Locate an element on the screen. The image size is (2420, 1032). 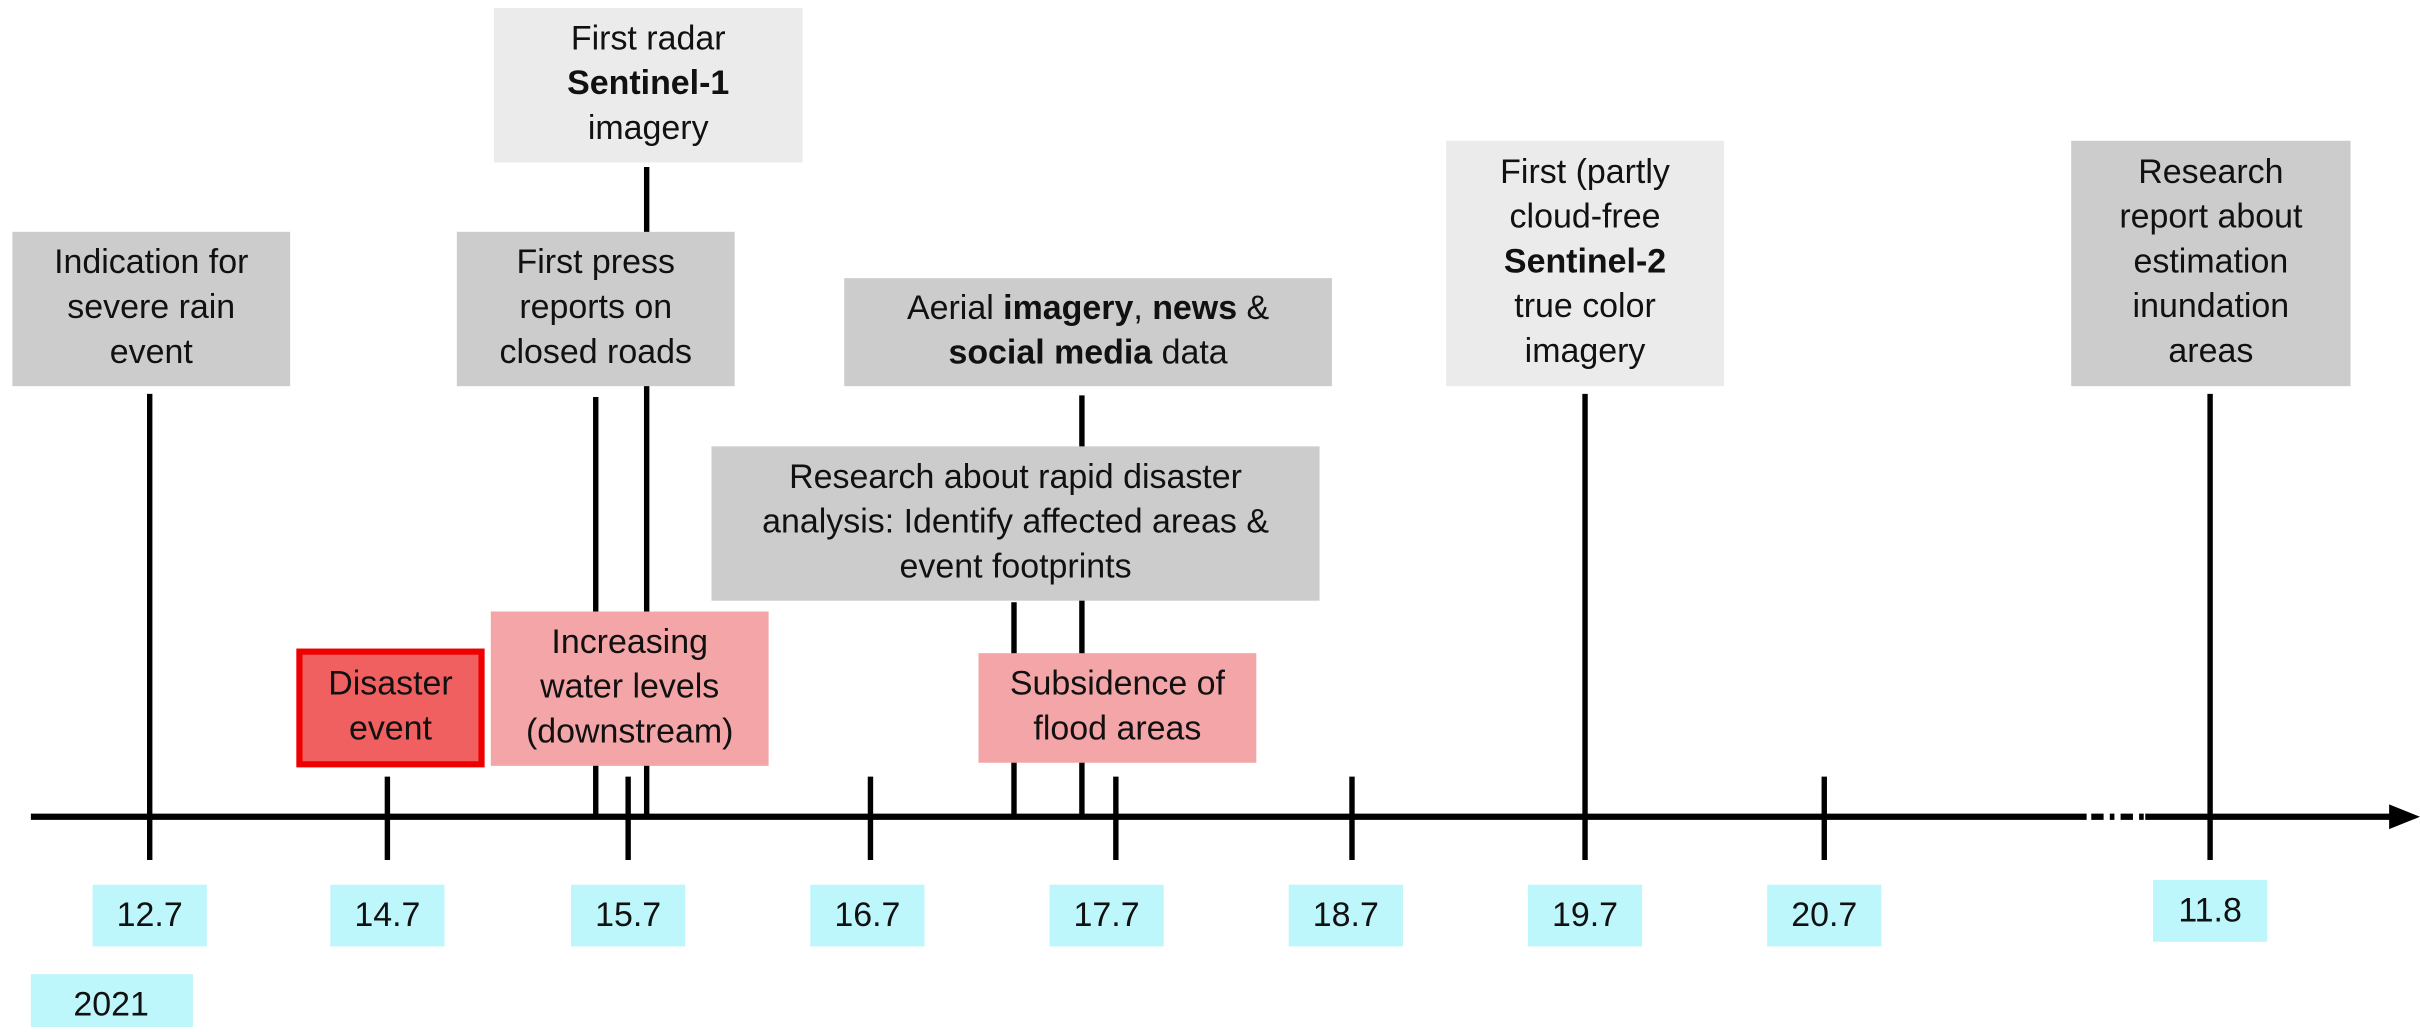
box-text: true color is located at coordinates (1584, 306).